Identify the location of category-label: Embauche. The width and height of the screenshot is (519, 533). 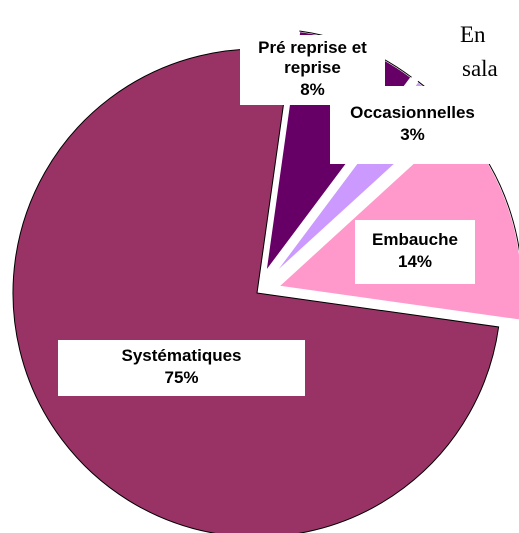
(415, 239).